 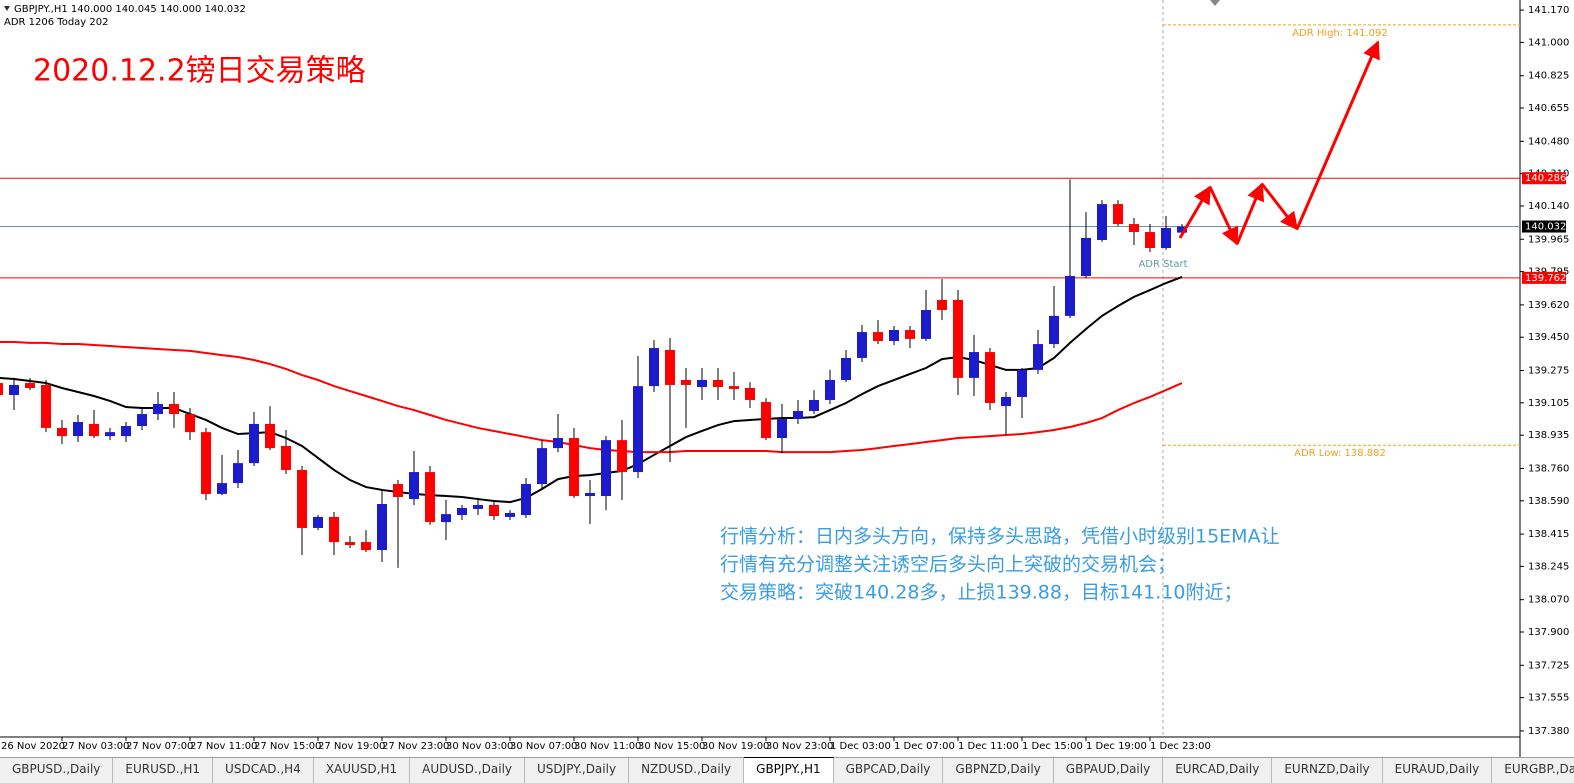 I want to click on symbol-tab: EURGBP.,Daily, so click(x=1533, y=770).